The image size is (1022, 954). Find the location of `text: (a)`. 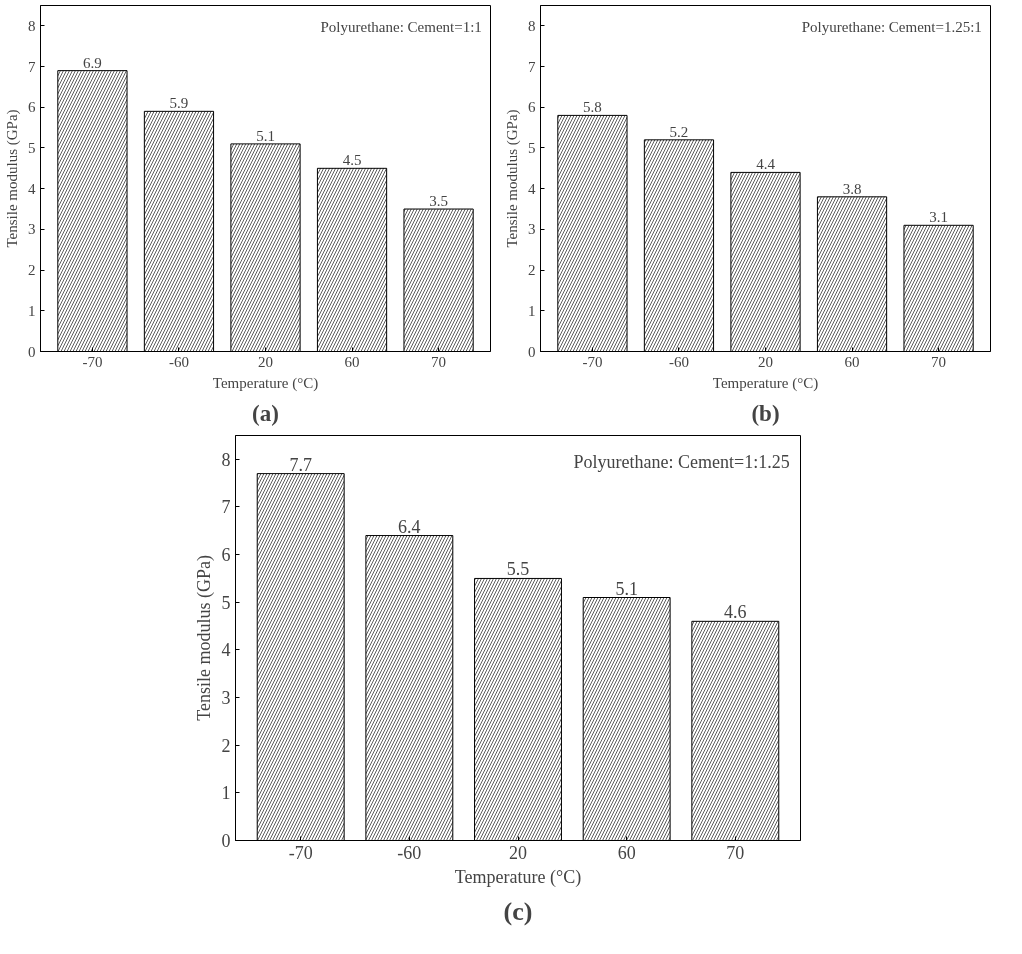

text: (a) is located at coordinates (265, 413).